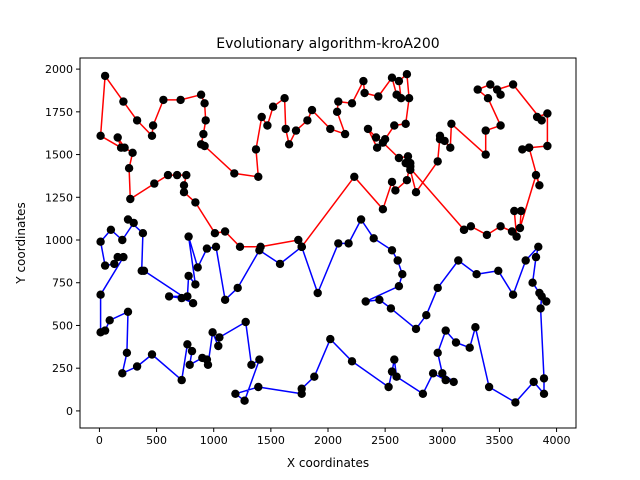 This screenshot has height=480, width=640. I want to click on y-tick-label: 750, so click(62, 283).